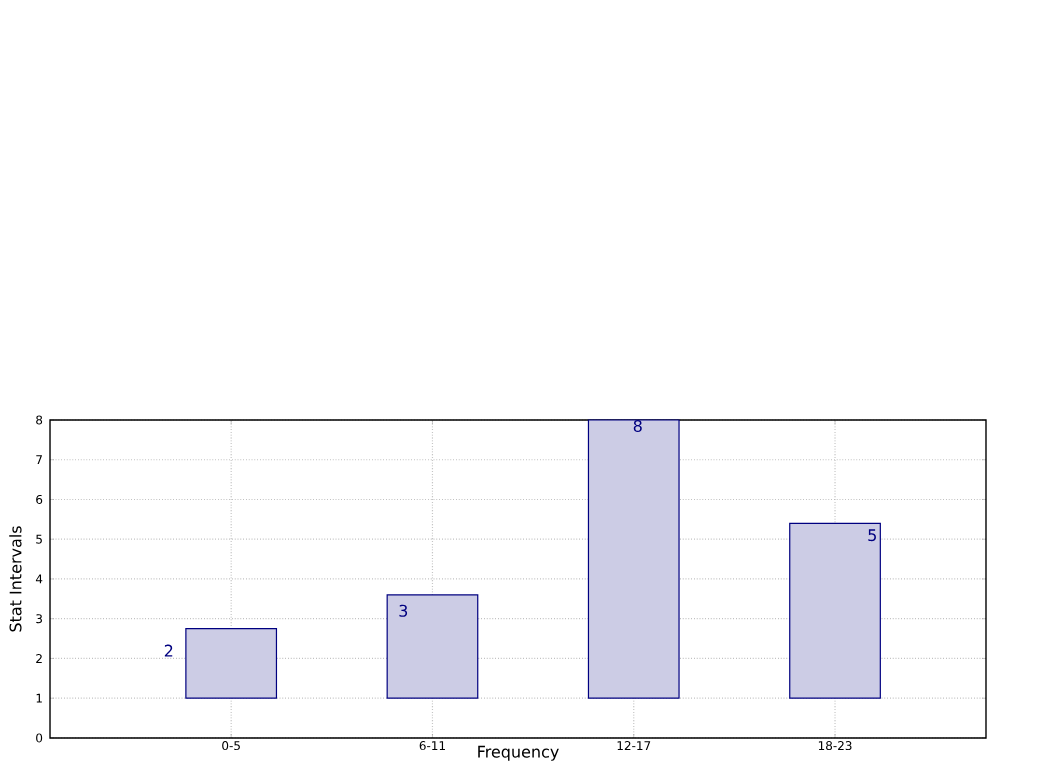 Image resolution: width=1040 pixels, height=780 pixels. Describe the element at coordinates (15, 579) in the screenshot. I see `y-axis-title: Stat Intervals` at that location.